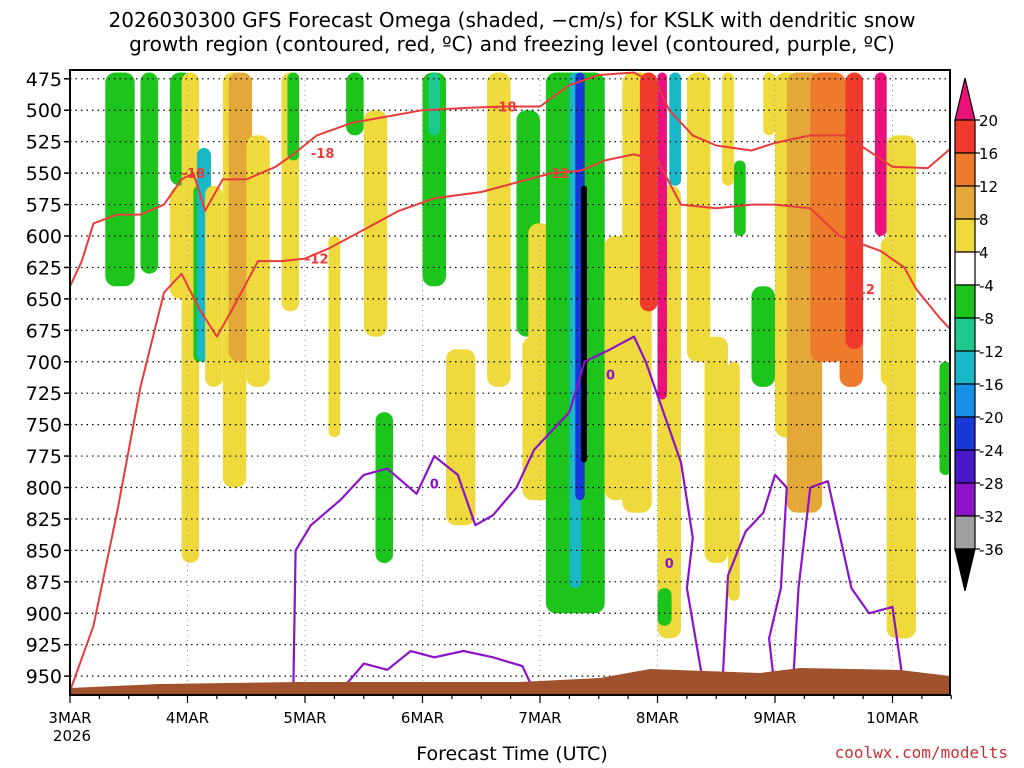  What do you see at coordinates (988, 154) in the screenshot?
I see `colorbar-label-1: 16` at bounding box center [988, 154].